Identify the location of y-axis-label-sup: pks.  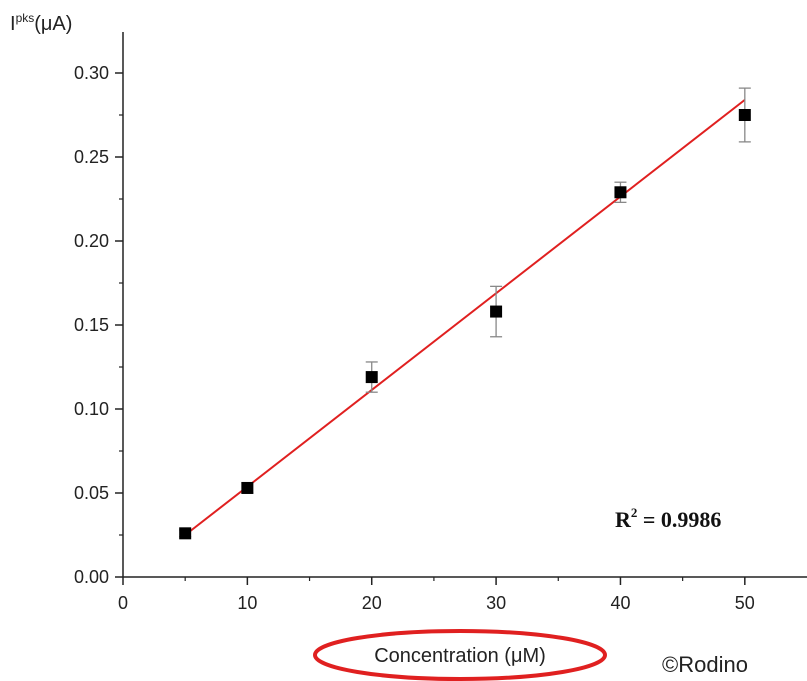
(25, 18).